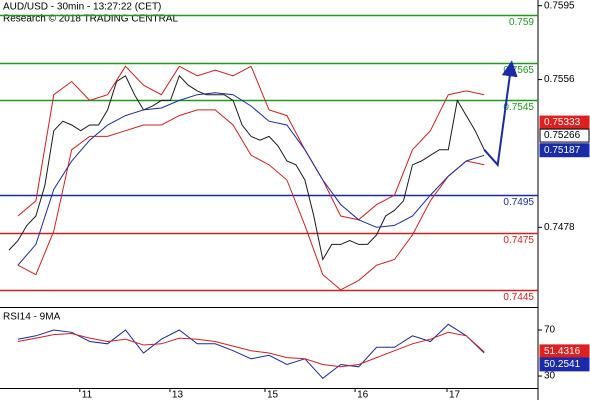 The height and width of the screenshot is (400, 590). What do you see at coordinates (559, 227) in the screenshot?
I see `y-tick-label: 0.7478` at bounding box center [559, 227].